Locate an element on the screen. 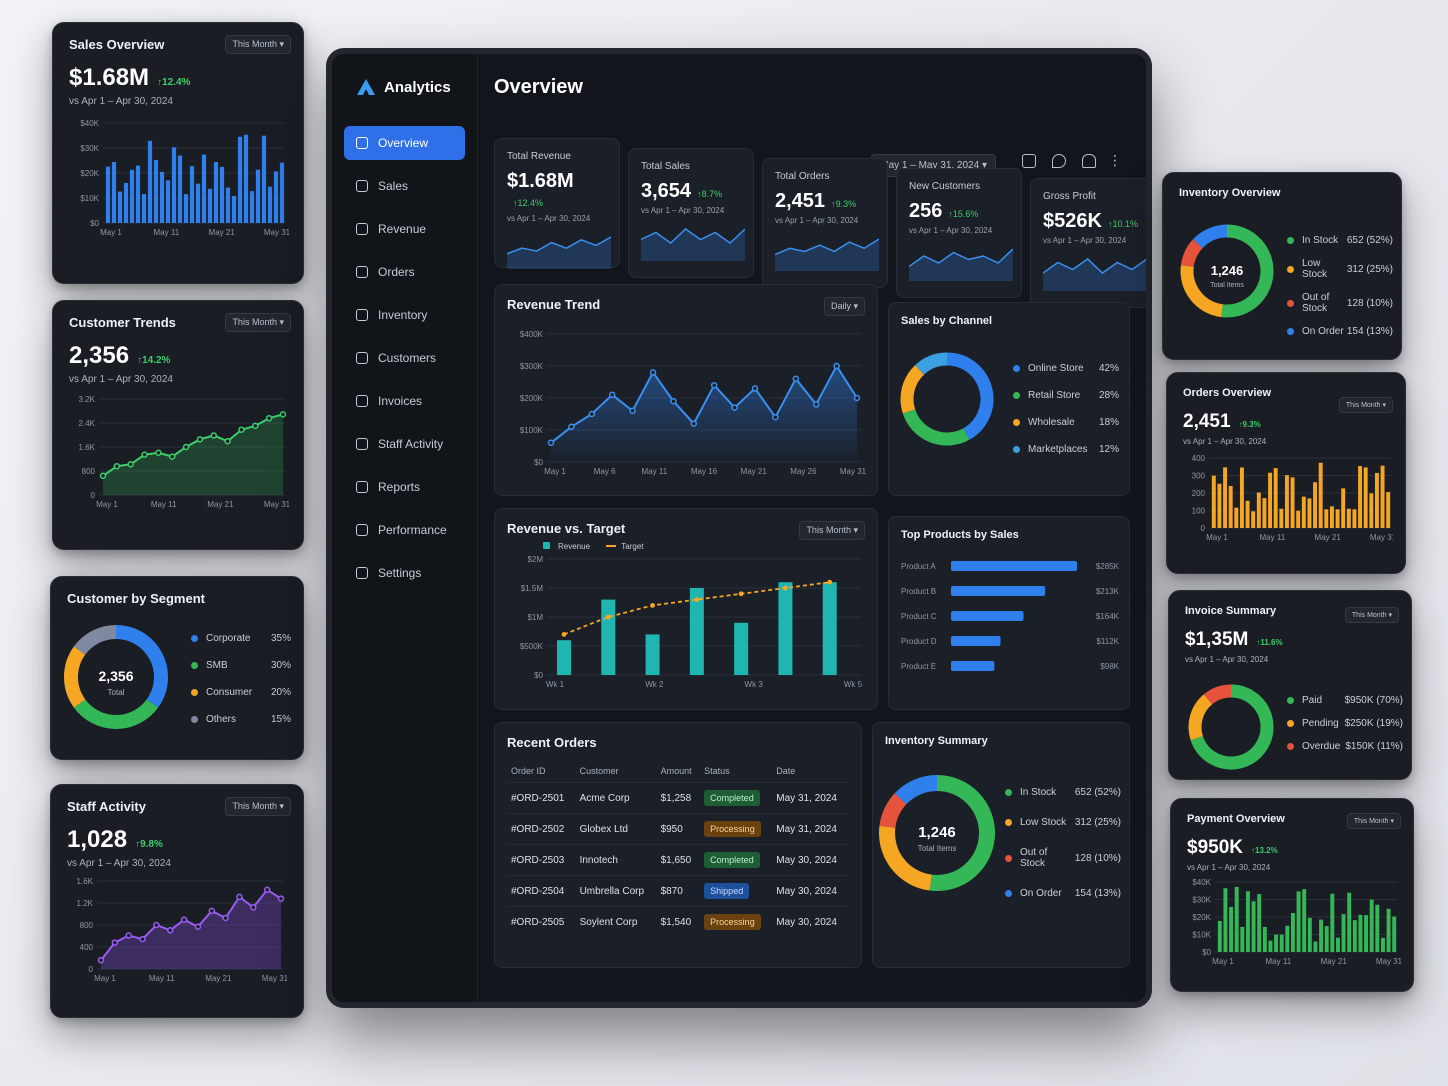 The width and height of the screenshot is (1448, 1086). sidebar-item-staff-activity: Staff Activity is located at coordinates (404, 444).